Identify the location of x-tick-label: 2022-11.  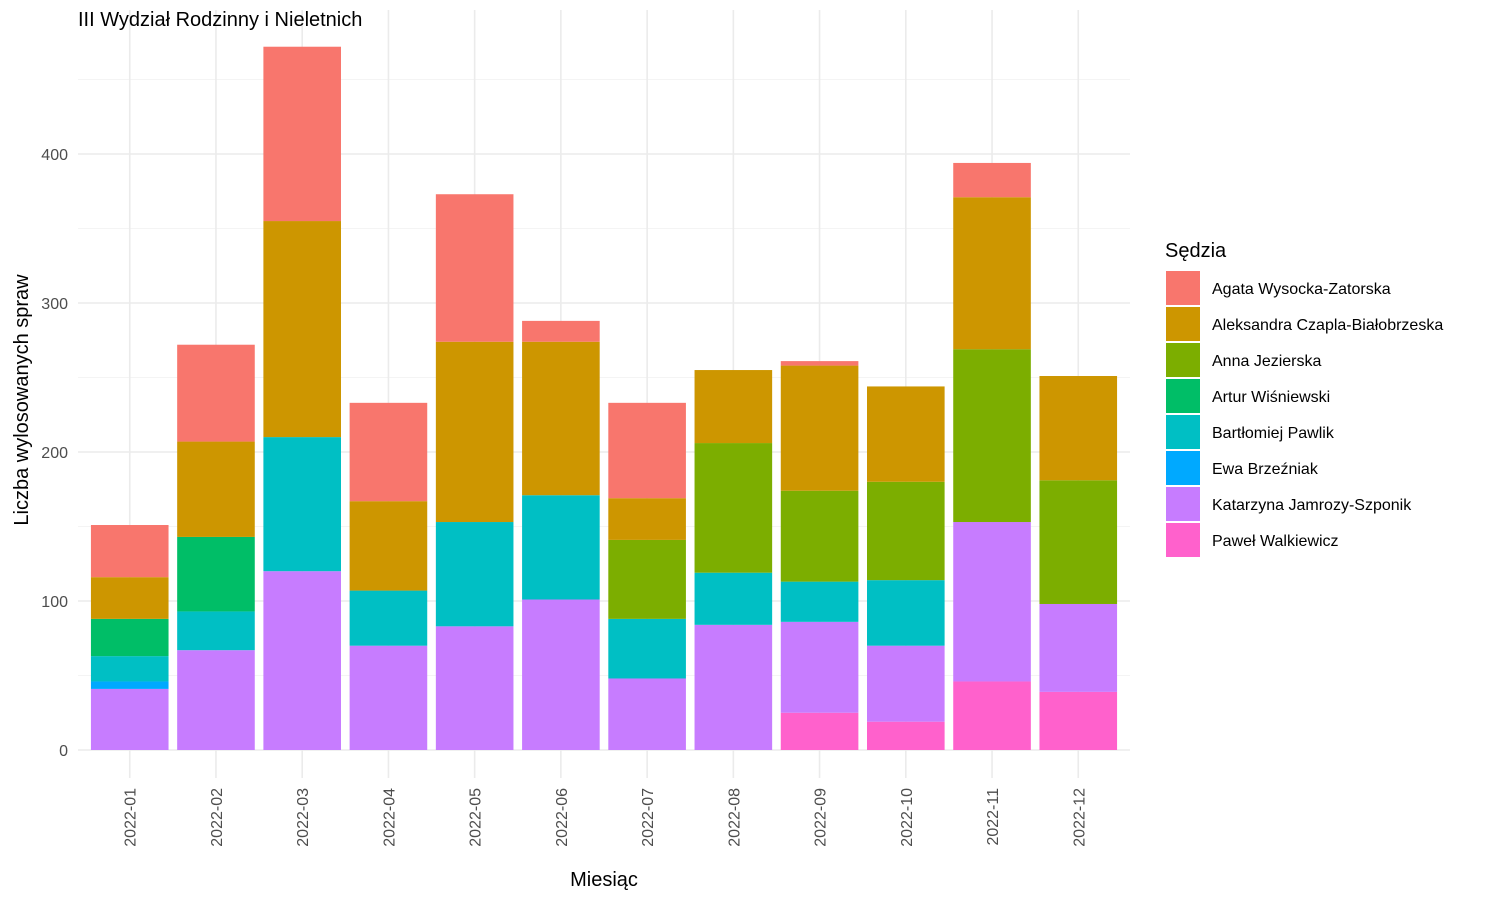
(993, 817).